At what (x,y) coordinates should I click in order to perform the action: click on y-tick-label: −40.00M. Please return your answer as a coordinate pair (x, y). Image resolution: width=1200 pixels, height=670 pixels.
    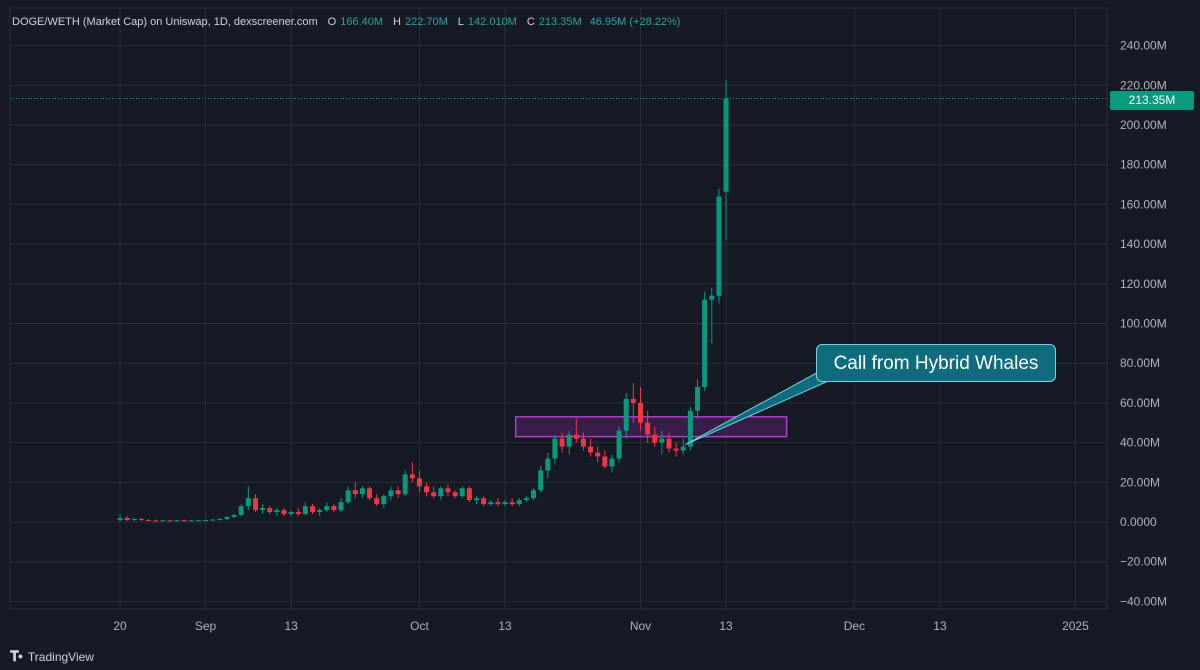
    Looking at the image, I should click on (1143, 601).